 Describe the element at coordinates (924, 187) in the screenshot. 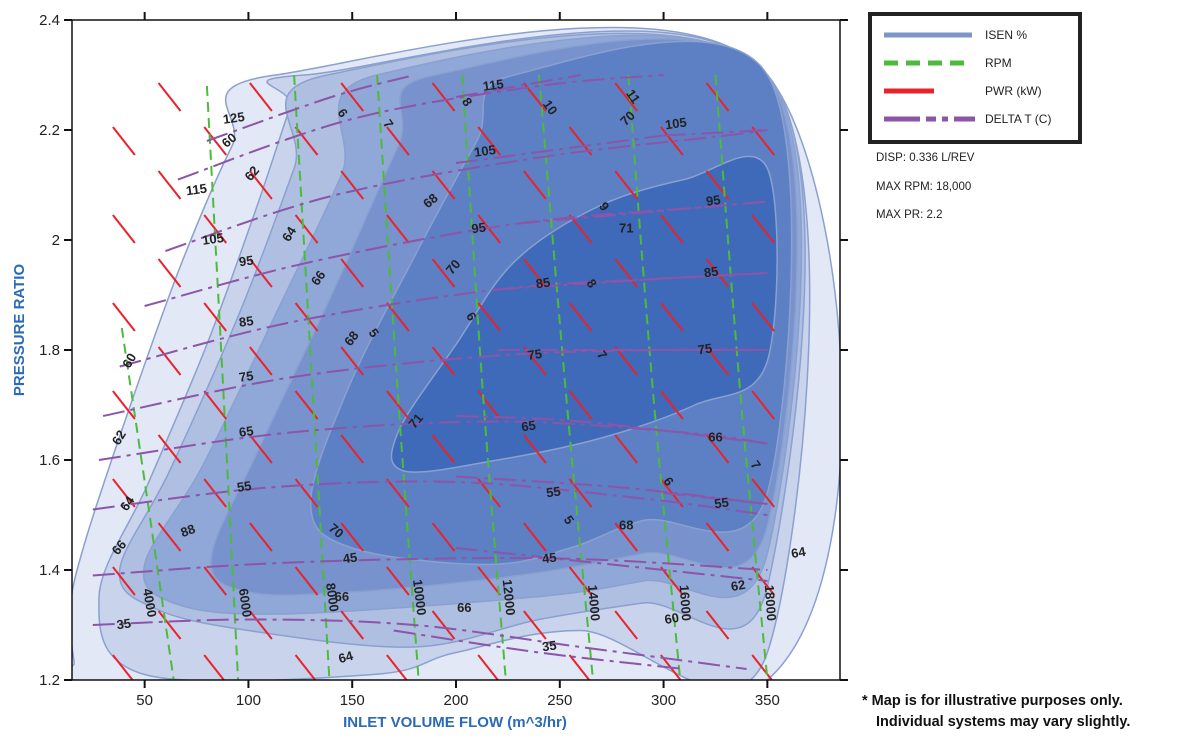

I see `max-rpm-info: MAX RPM: 18,000` at that location.